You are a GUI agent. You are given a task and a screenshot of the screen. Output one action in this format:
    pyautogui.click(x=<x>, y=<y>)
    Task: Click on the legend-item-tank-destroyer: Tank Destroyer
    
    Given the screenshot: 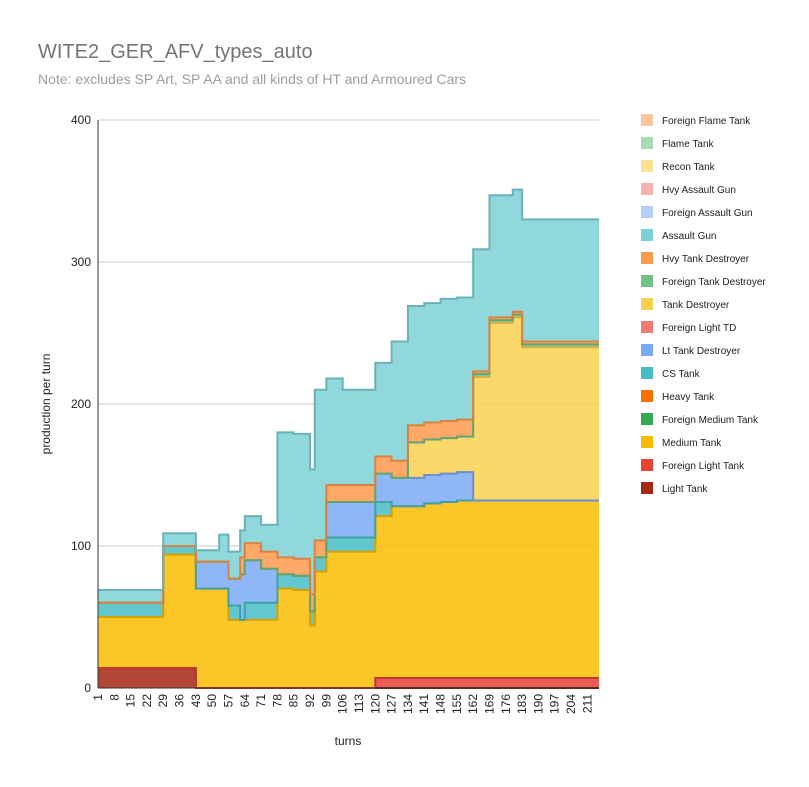 What is the action you would take?
    pyautogui.click(x=685, y=304)
    